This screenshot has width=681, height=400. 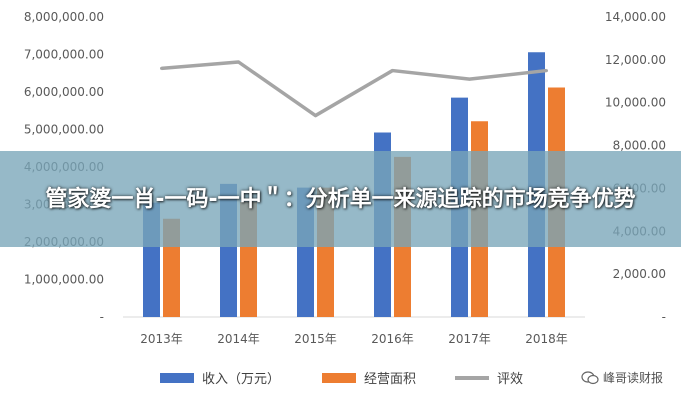 I want to click on right-axis-tick: -, so click(x=664, y=317).